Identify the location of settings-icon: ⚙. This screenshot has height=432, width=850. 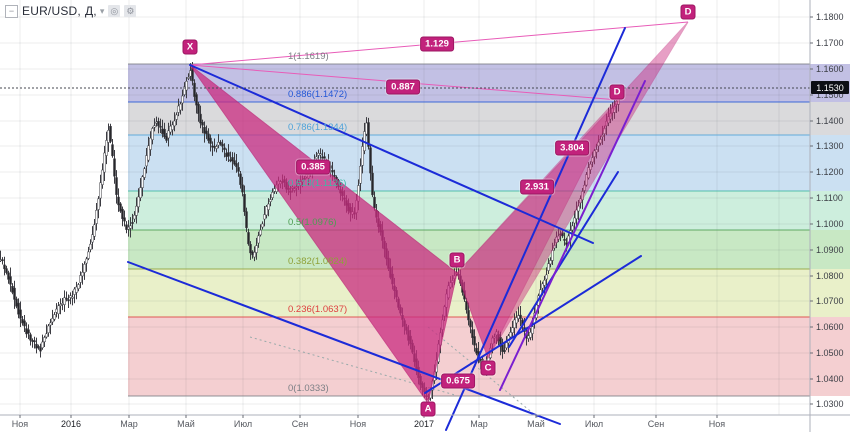
(130, 11).